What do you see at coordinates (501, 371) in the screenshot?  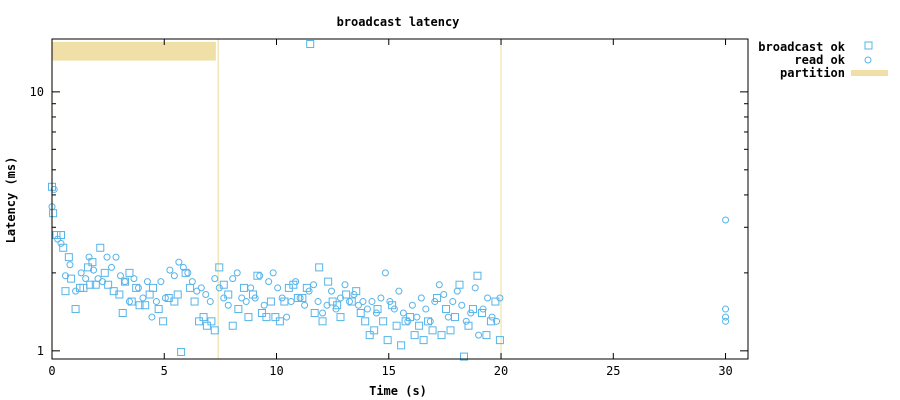 I see `x-tick-label: 20` at bounding box center [501, 371].